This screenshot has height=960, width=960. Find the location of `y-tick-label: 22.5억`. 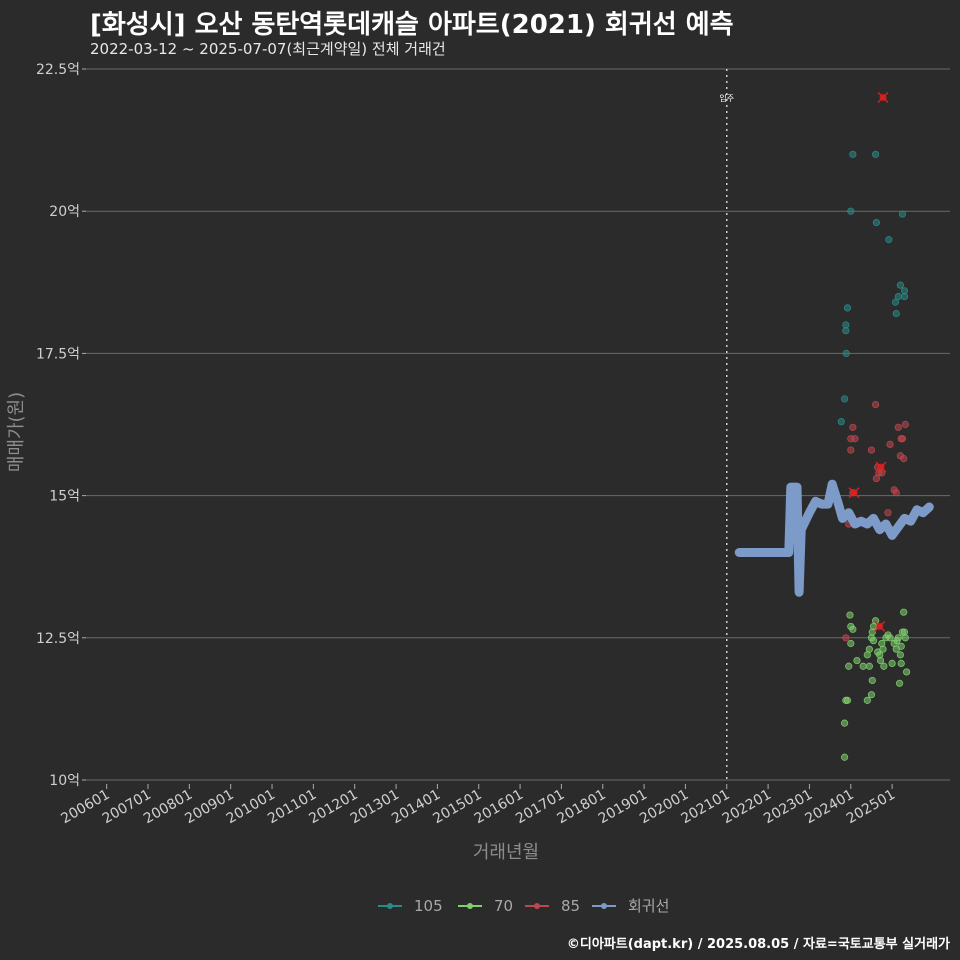

y-tick-label: 22.5억 is located at coordinates (58, 70).